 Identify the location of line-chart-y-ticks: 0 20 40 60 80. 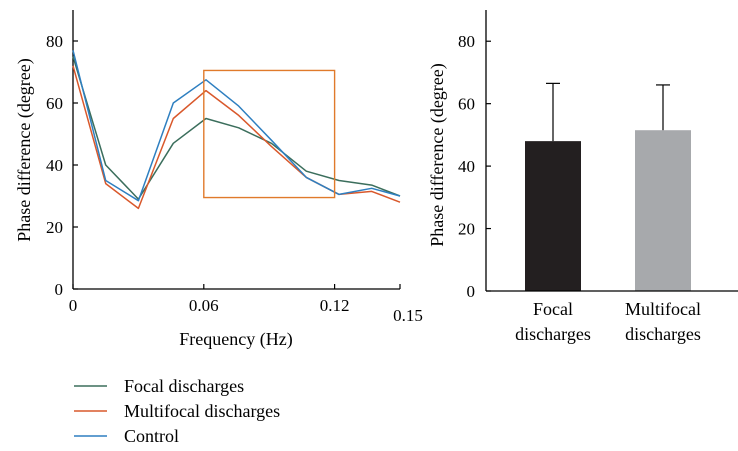
(62, 165).